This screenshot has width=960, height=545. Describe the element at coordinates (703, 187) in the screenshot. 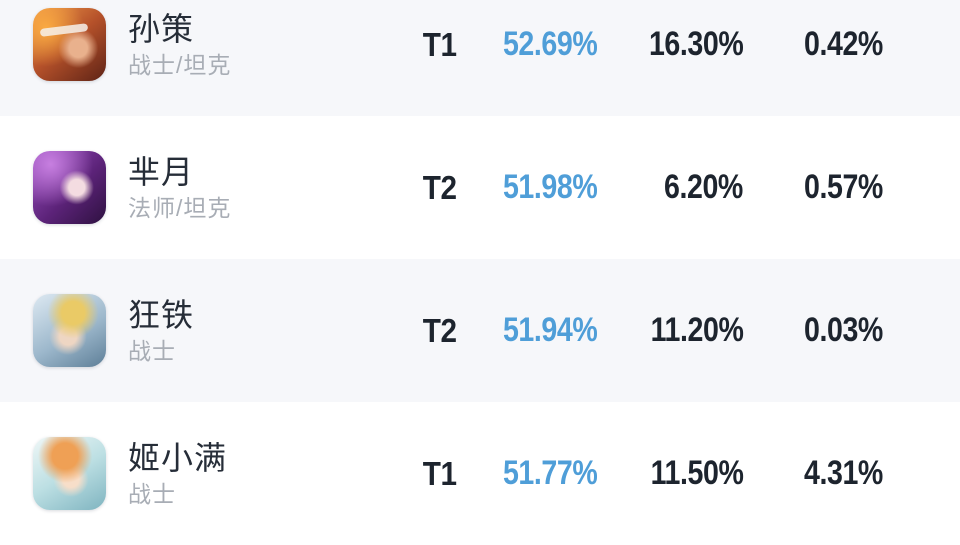

I see `pick-rate: 6.20%` at that location.